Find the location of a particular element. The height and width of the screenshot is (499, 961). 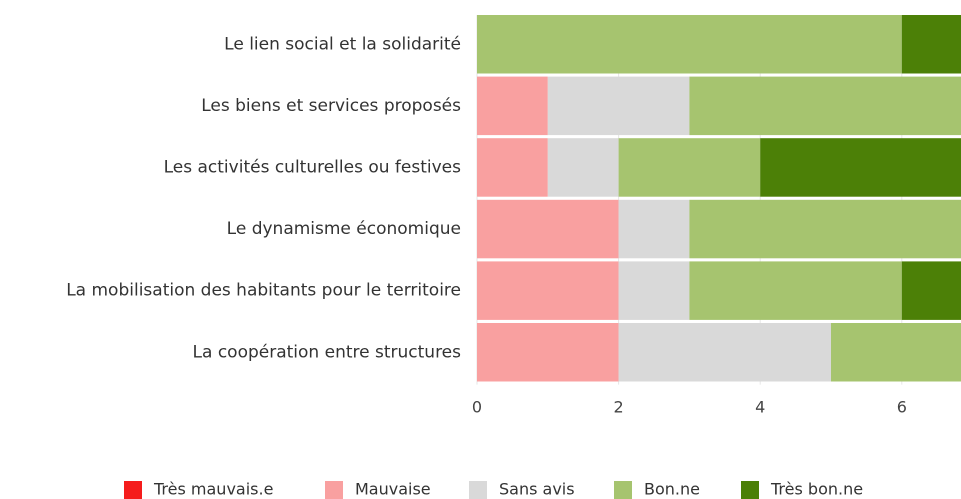

x-tick-label: 2 is located at coordinates (619, 407).